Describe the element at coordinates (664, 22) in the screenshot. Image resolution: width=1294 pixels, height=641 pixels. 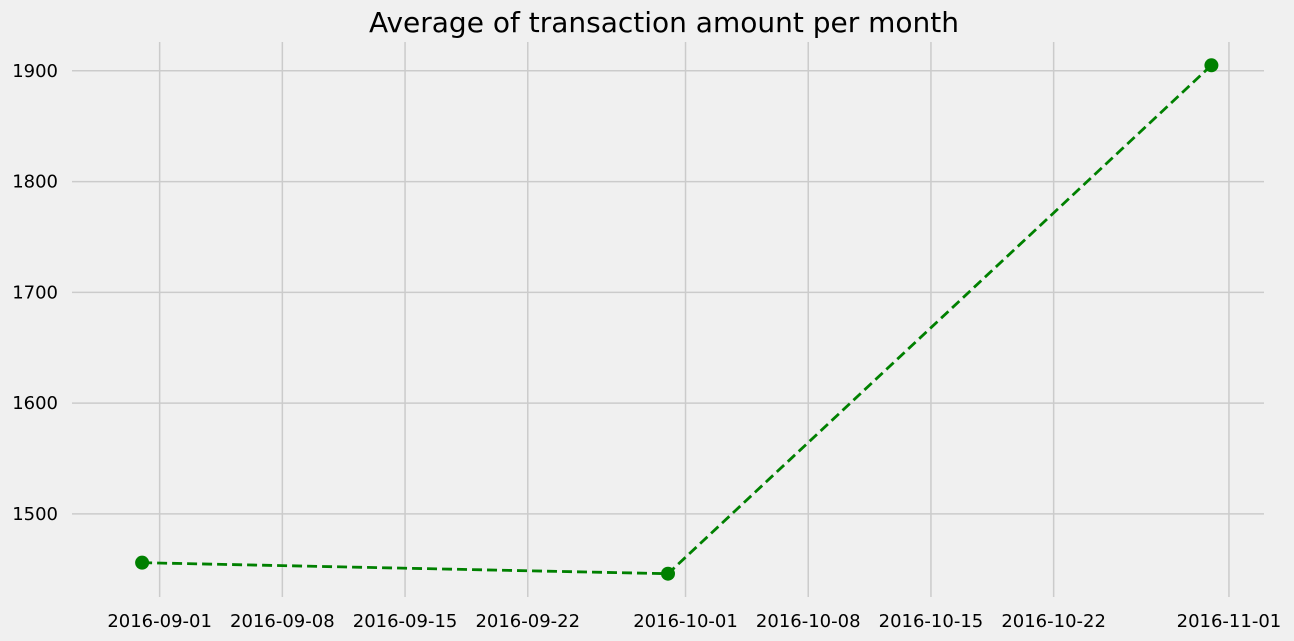
I see `chart-title: Average of transaction amount per month` at that location.